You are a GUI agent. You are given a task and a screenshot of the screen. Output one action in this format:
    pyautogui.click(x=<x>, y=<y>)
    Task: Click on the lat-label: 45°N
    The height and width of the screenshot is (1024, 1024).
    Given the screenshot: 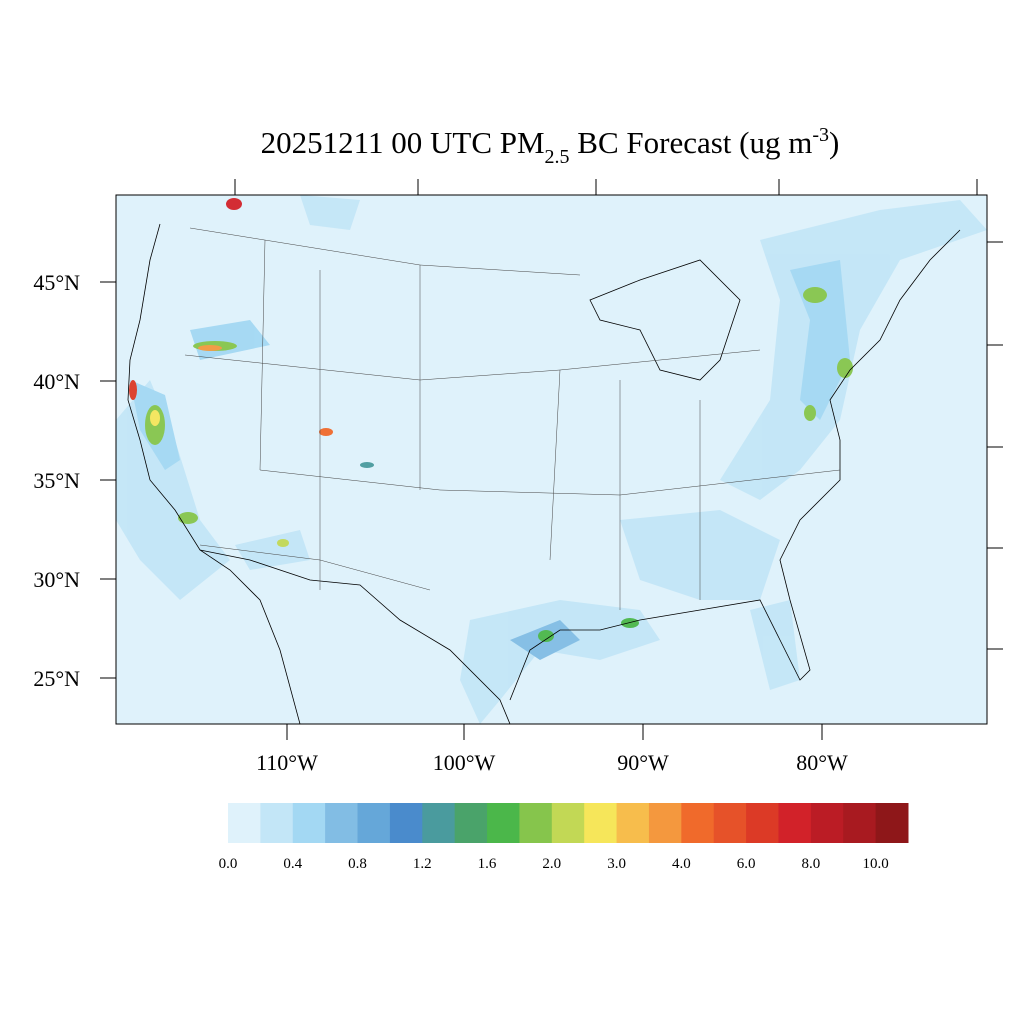 What is the action you would take?
    pyautogui.click(x=56, y=282)
    